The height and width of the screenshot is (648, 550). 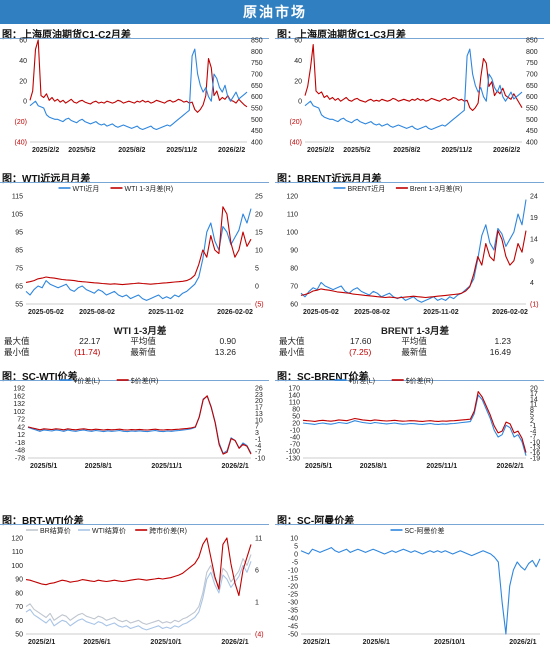 I want to click on chart-title: 图：BRENT近远月月差, so click(x=329, y=179).